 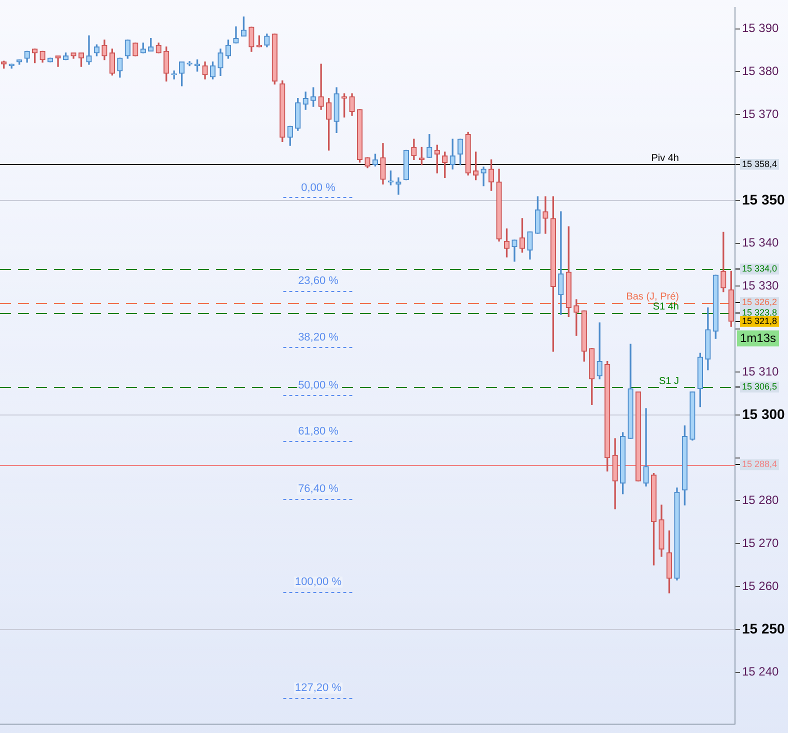 What do you see at coordinates (760, 163) in the screenshot?
I see `y-tick-label: 15 358,4` at bounding box center [760, 163].